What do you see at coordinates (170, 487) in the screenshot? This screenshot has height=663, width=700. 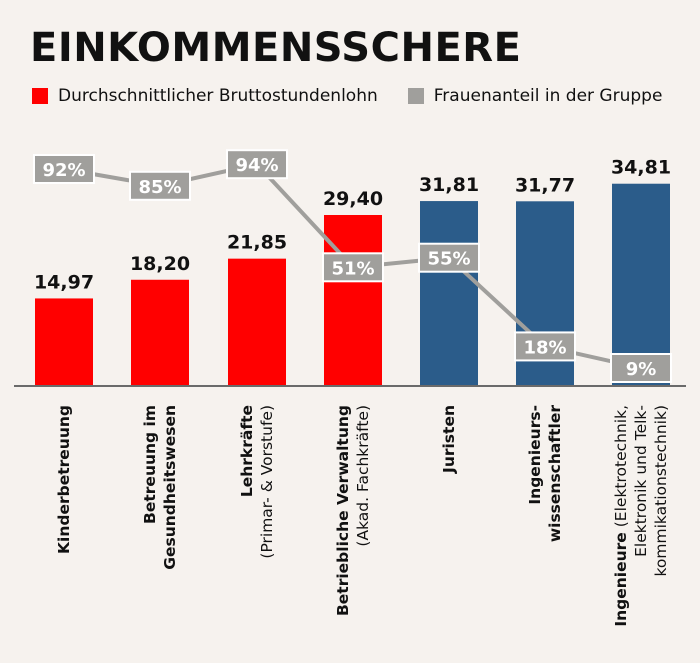 I see `category-label: Gesundheitswesen` at bounding box center [170, 487].